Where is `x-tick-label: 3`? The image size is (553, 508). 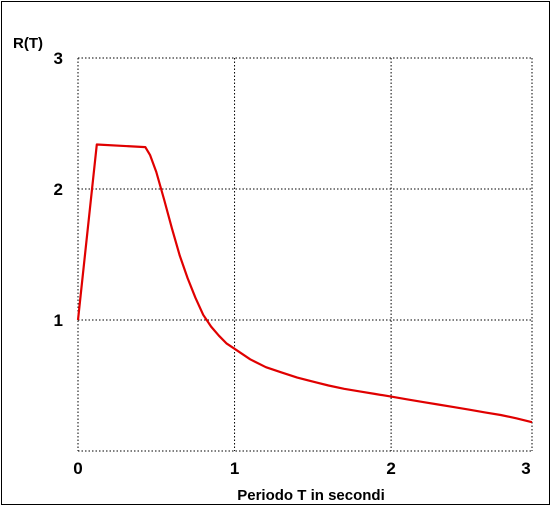 x-tick-label: 3 is located at coordinates (525, 468).